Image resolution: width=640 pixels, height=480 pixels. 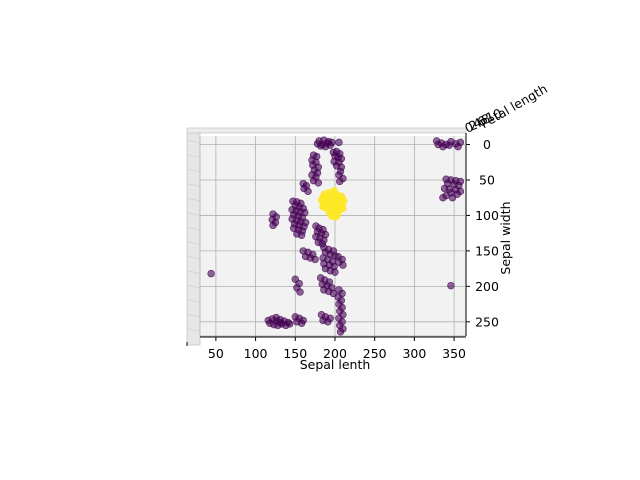 I want to click on x-axis-ticks: 50 100 150 200 250 300 350, so click(x=337, y=349).